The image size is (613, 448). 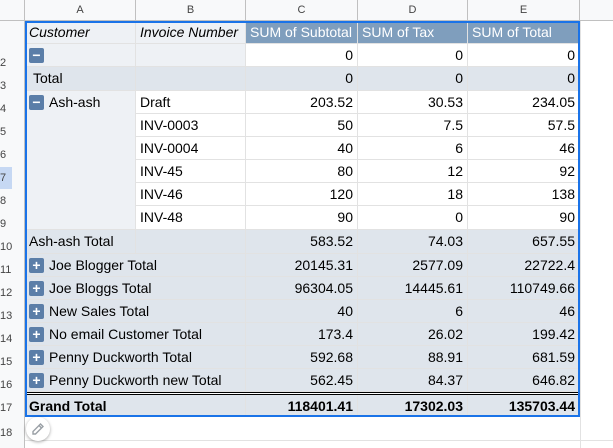 What do you see at coordinates (191, 102) in the screenshot?
I see `invoice-cell: Draft` at bounding box center [191, 102].